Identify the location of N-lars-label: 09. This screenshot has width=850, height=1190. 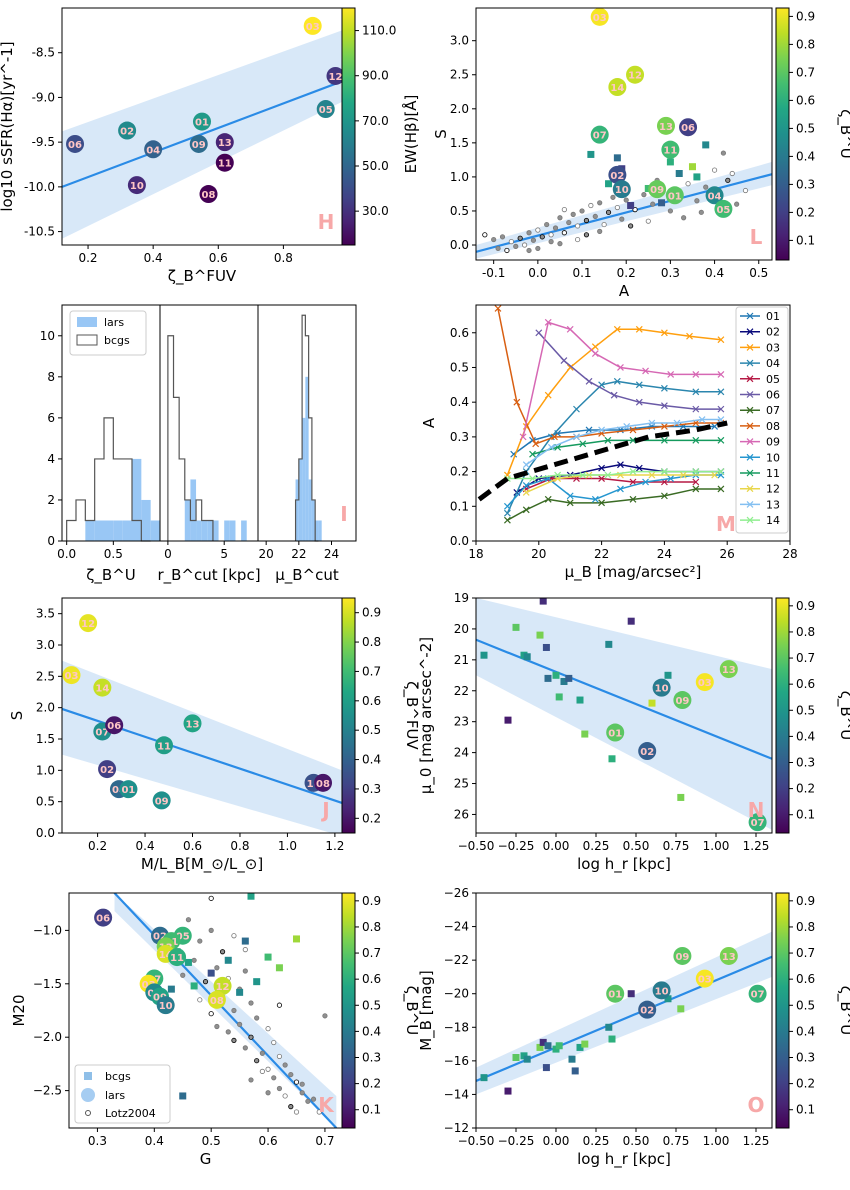
(682, 701).